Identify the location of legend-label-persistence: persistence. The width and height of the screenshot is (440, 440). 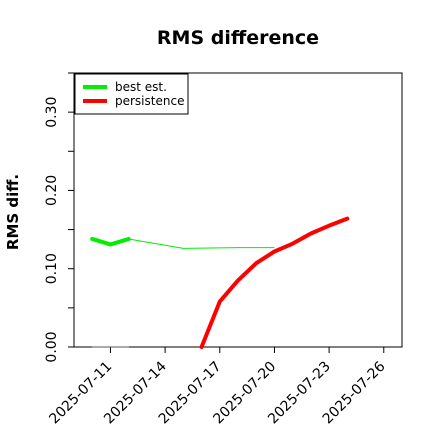
(149, 101).